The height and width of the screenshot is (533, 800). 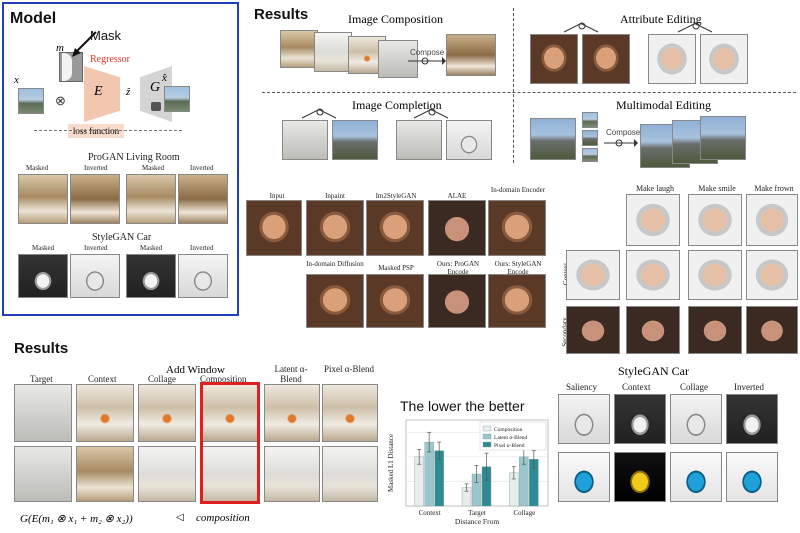 I want to click on face-input, so click(x=274, y=228).